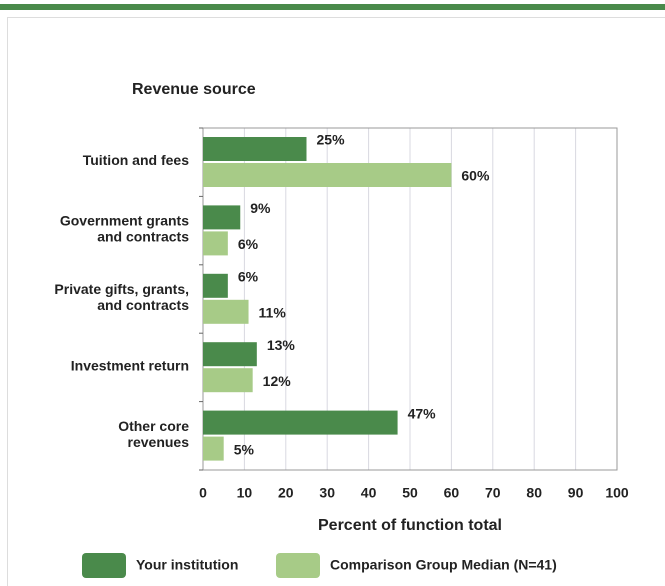  Describe the element at coordinates (244, 449) in the screenshot. I see `data-label: 5%` at that location.